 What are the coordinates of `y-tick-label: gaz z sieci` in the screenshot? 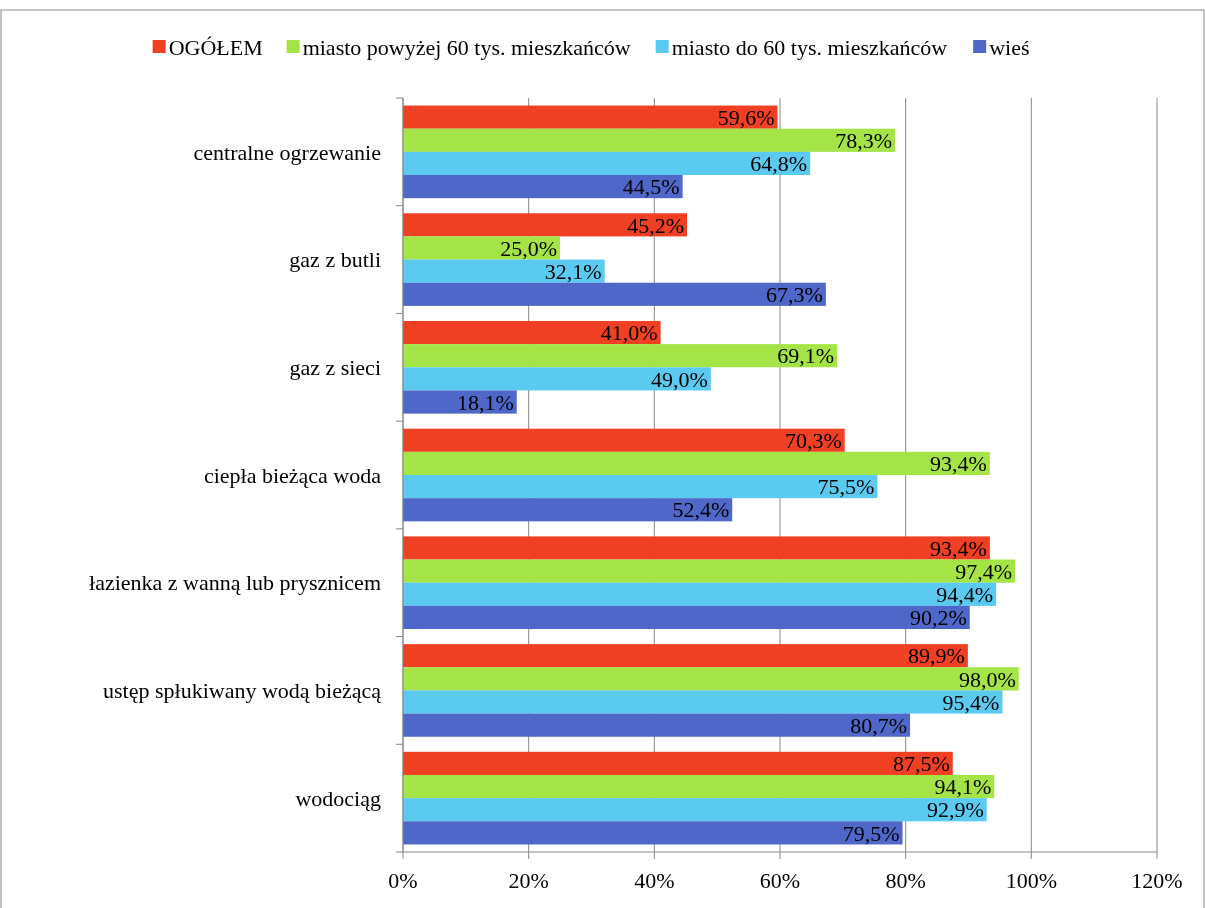 It's located at (335, 367).